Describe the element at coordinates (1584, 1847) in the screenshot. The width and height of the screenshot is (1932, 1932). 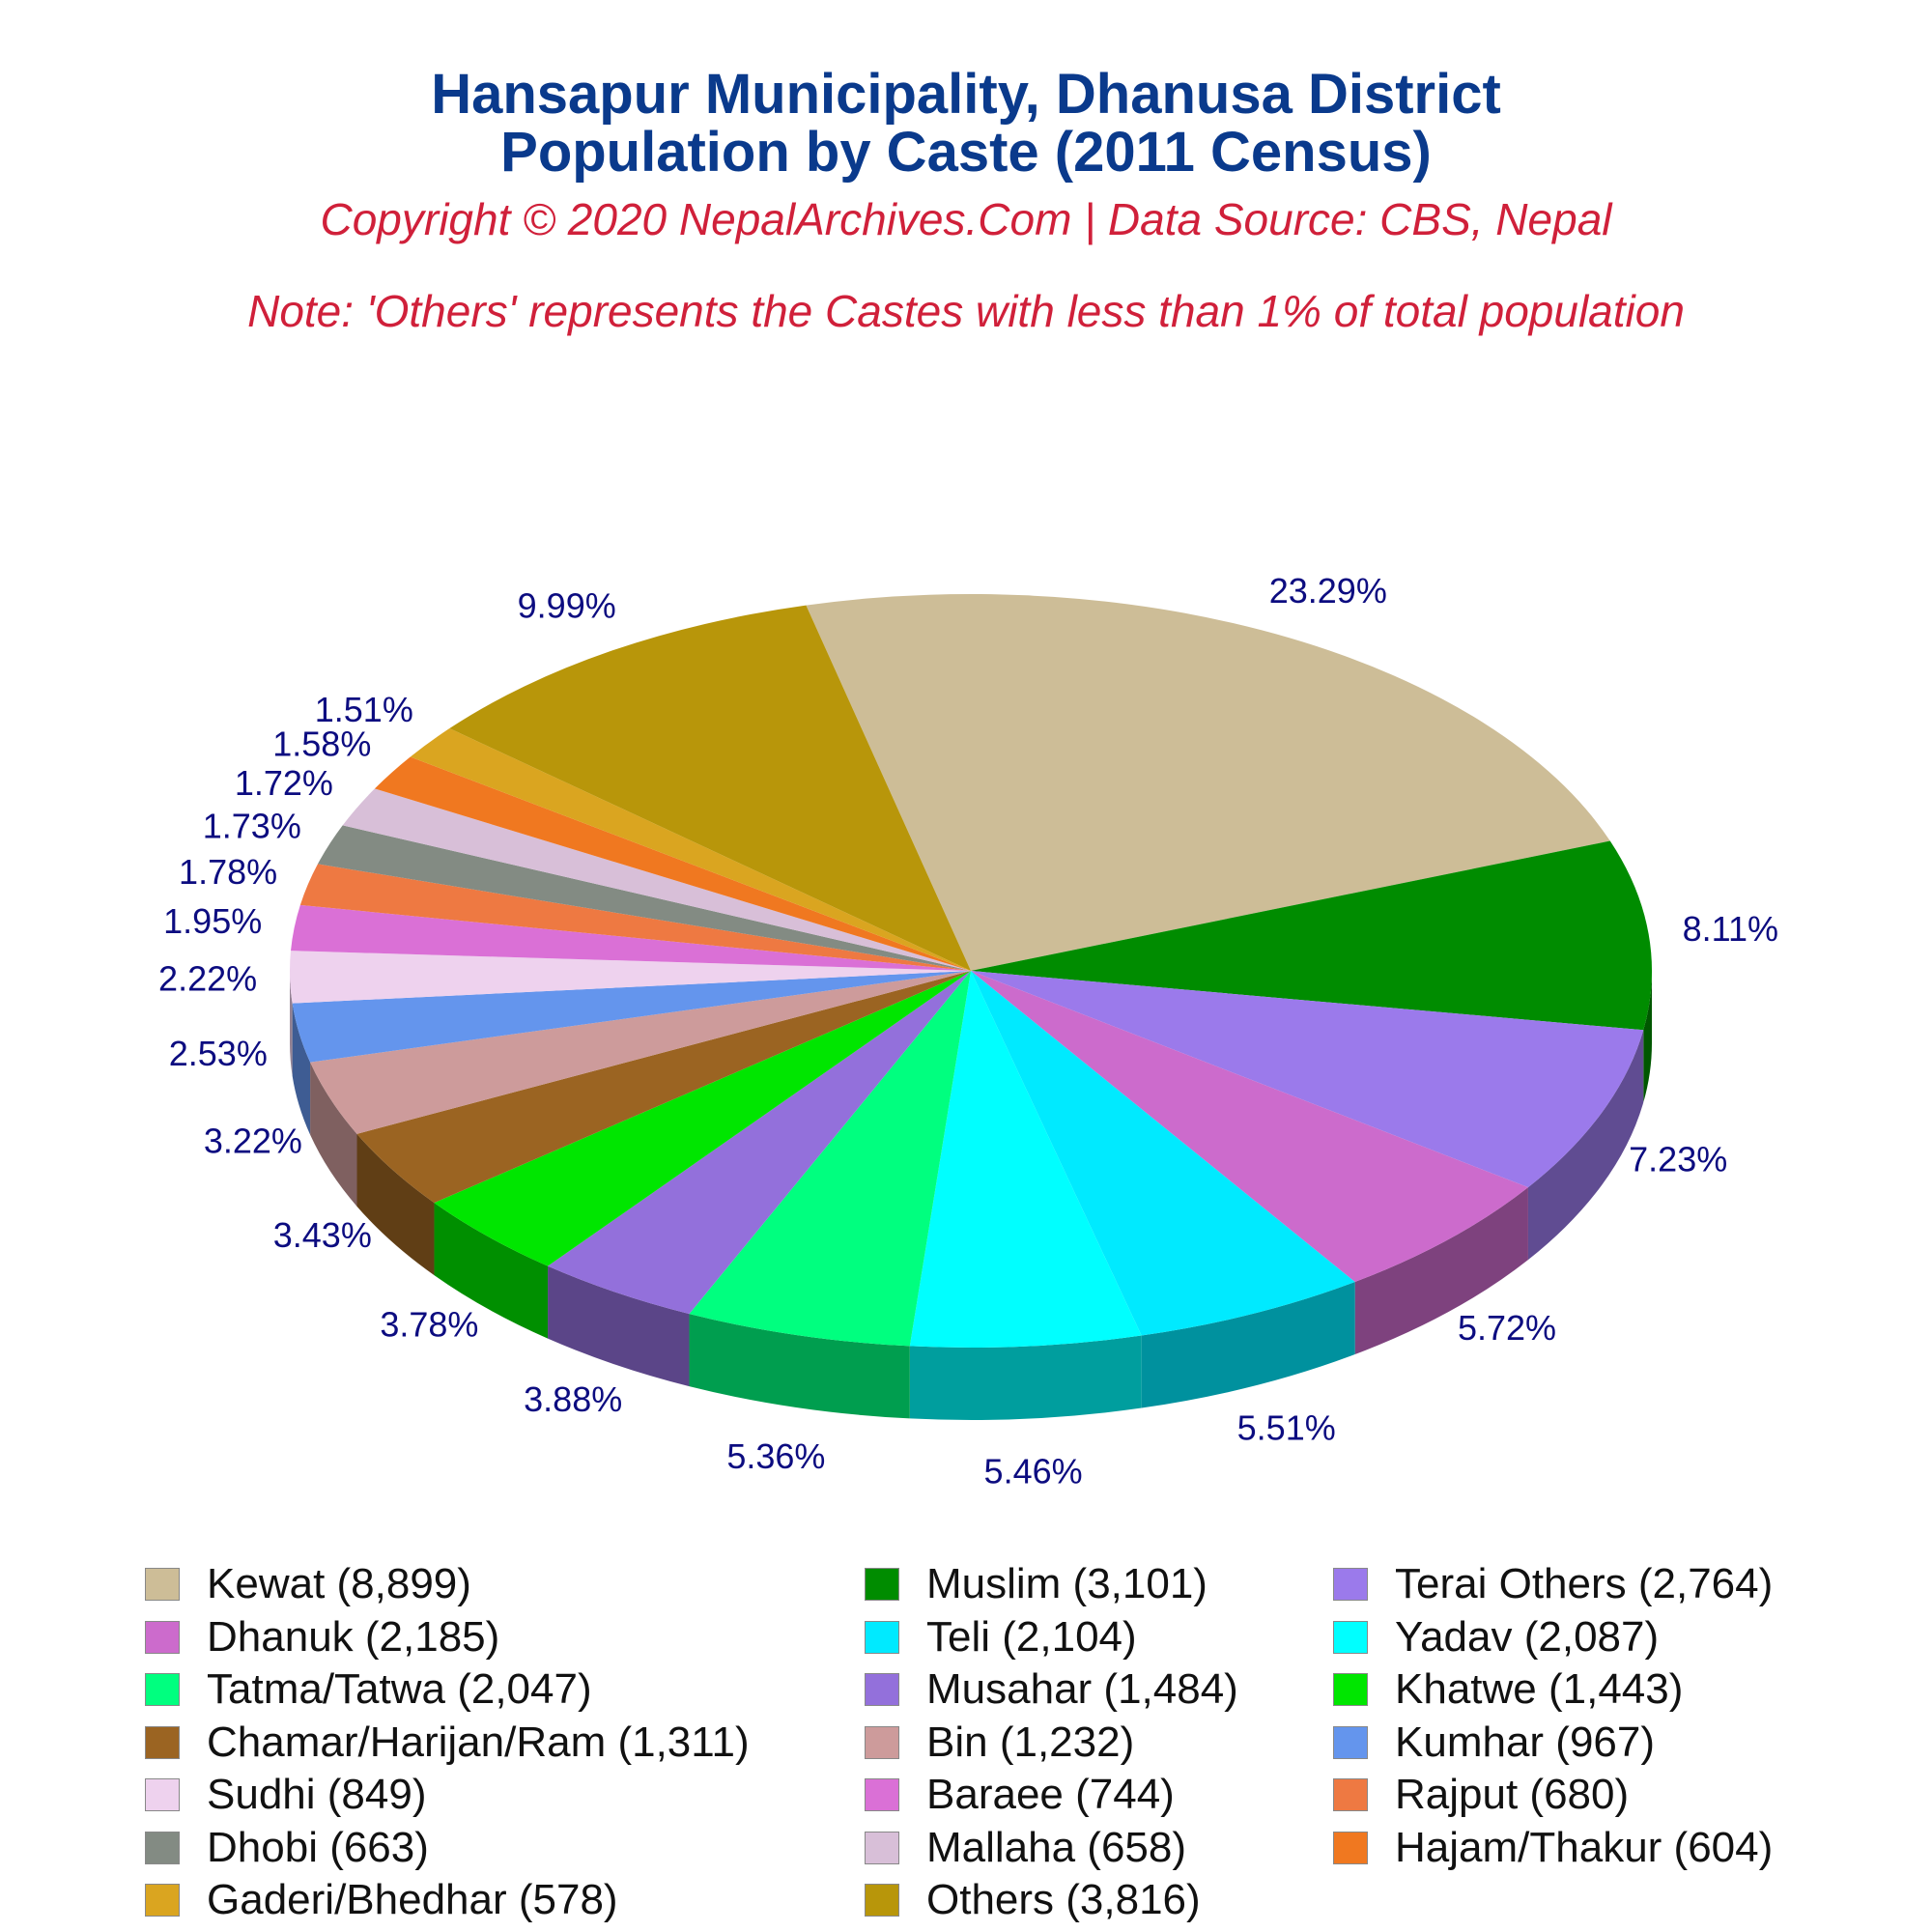
I see `legend-label: Hajam/Thakur (604)` at that location.